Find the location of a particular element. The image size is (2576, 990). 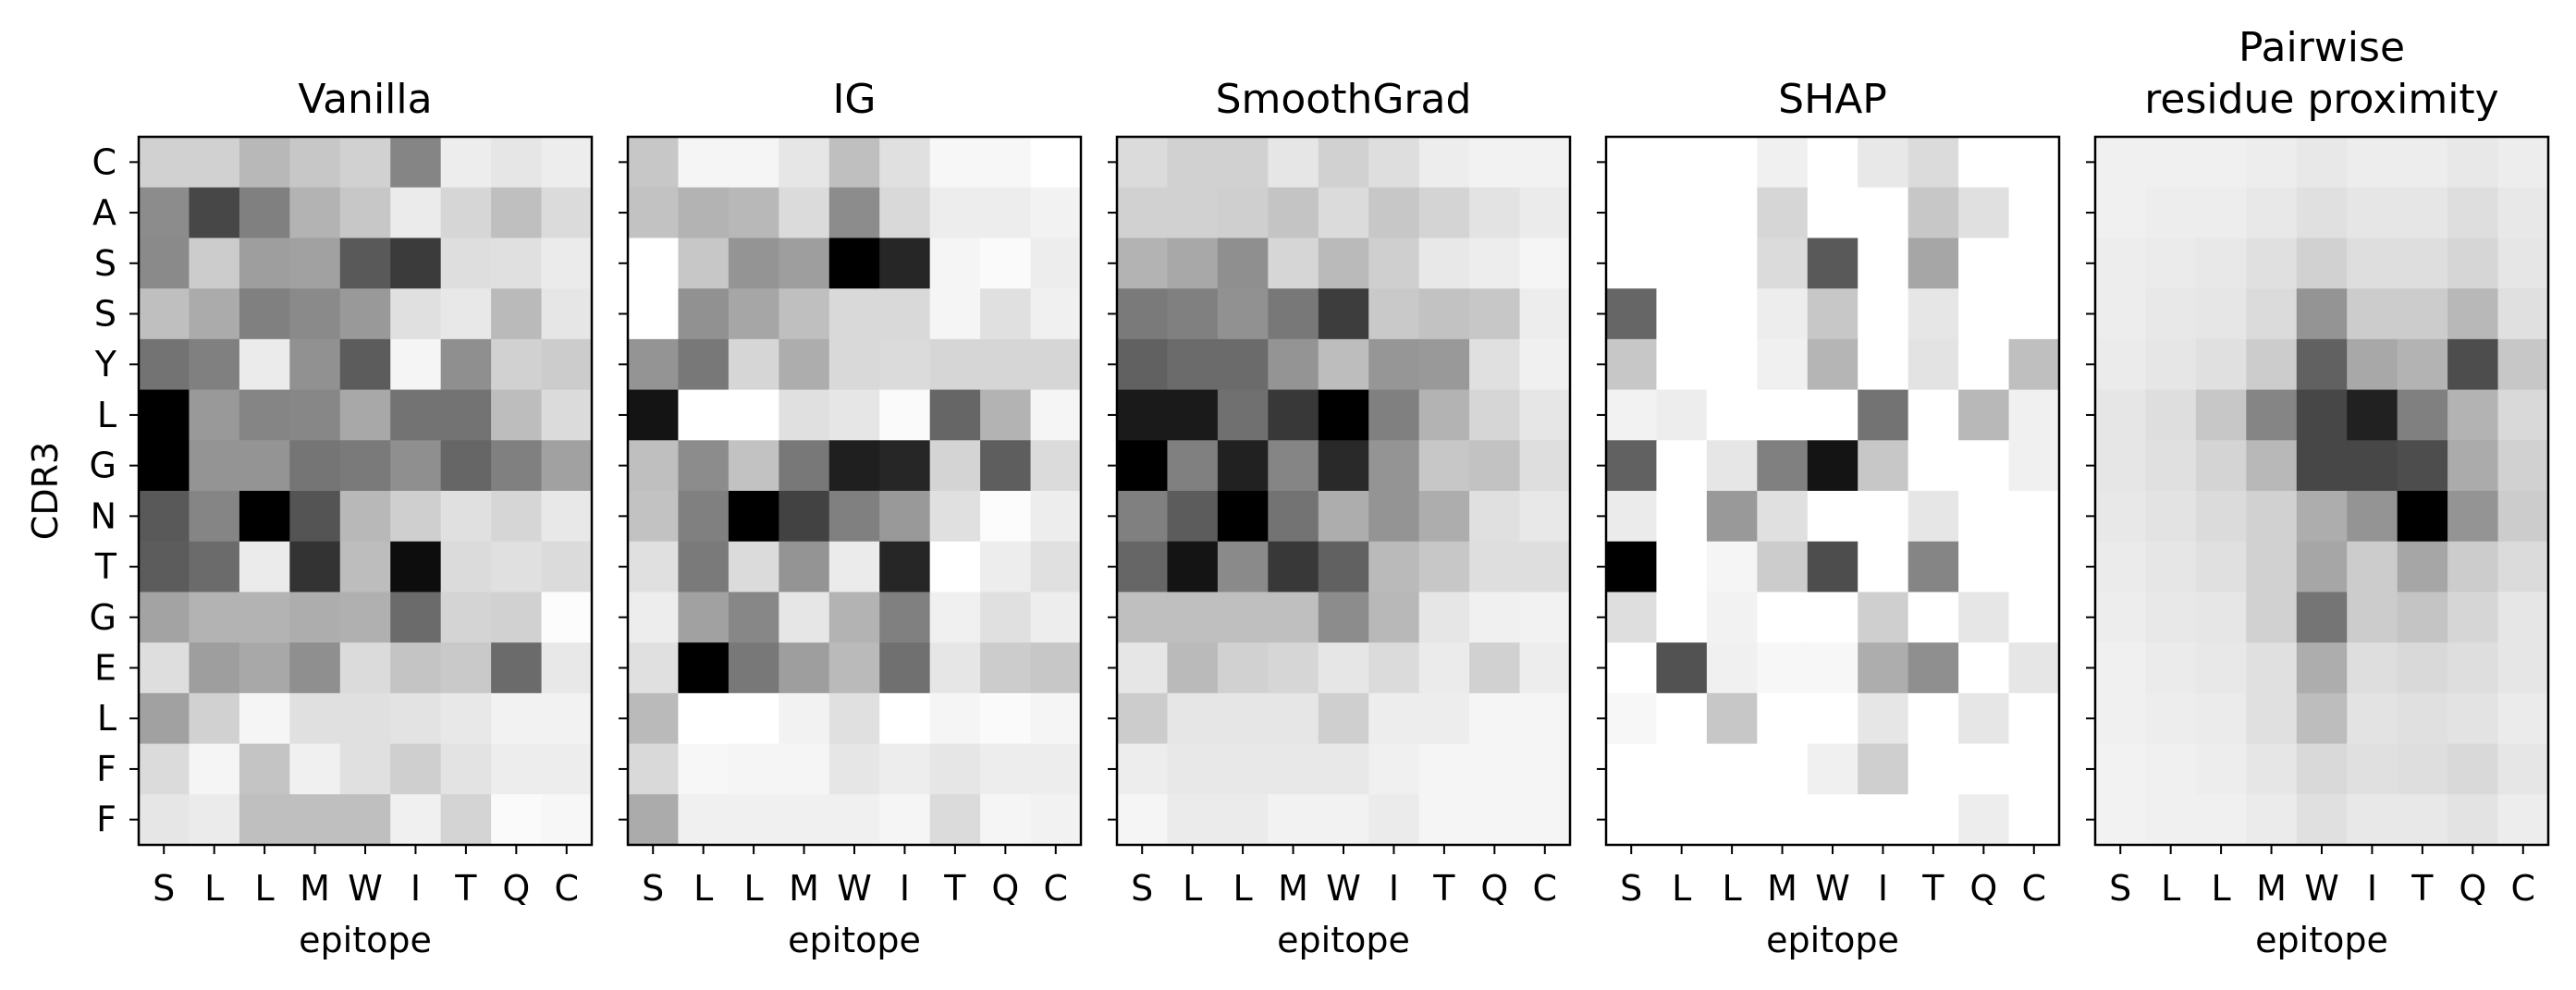

x-tick-label: Q is located at coordinates (1983, 888).